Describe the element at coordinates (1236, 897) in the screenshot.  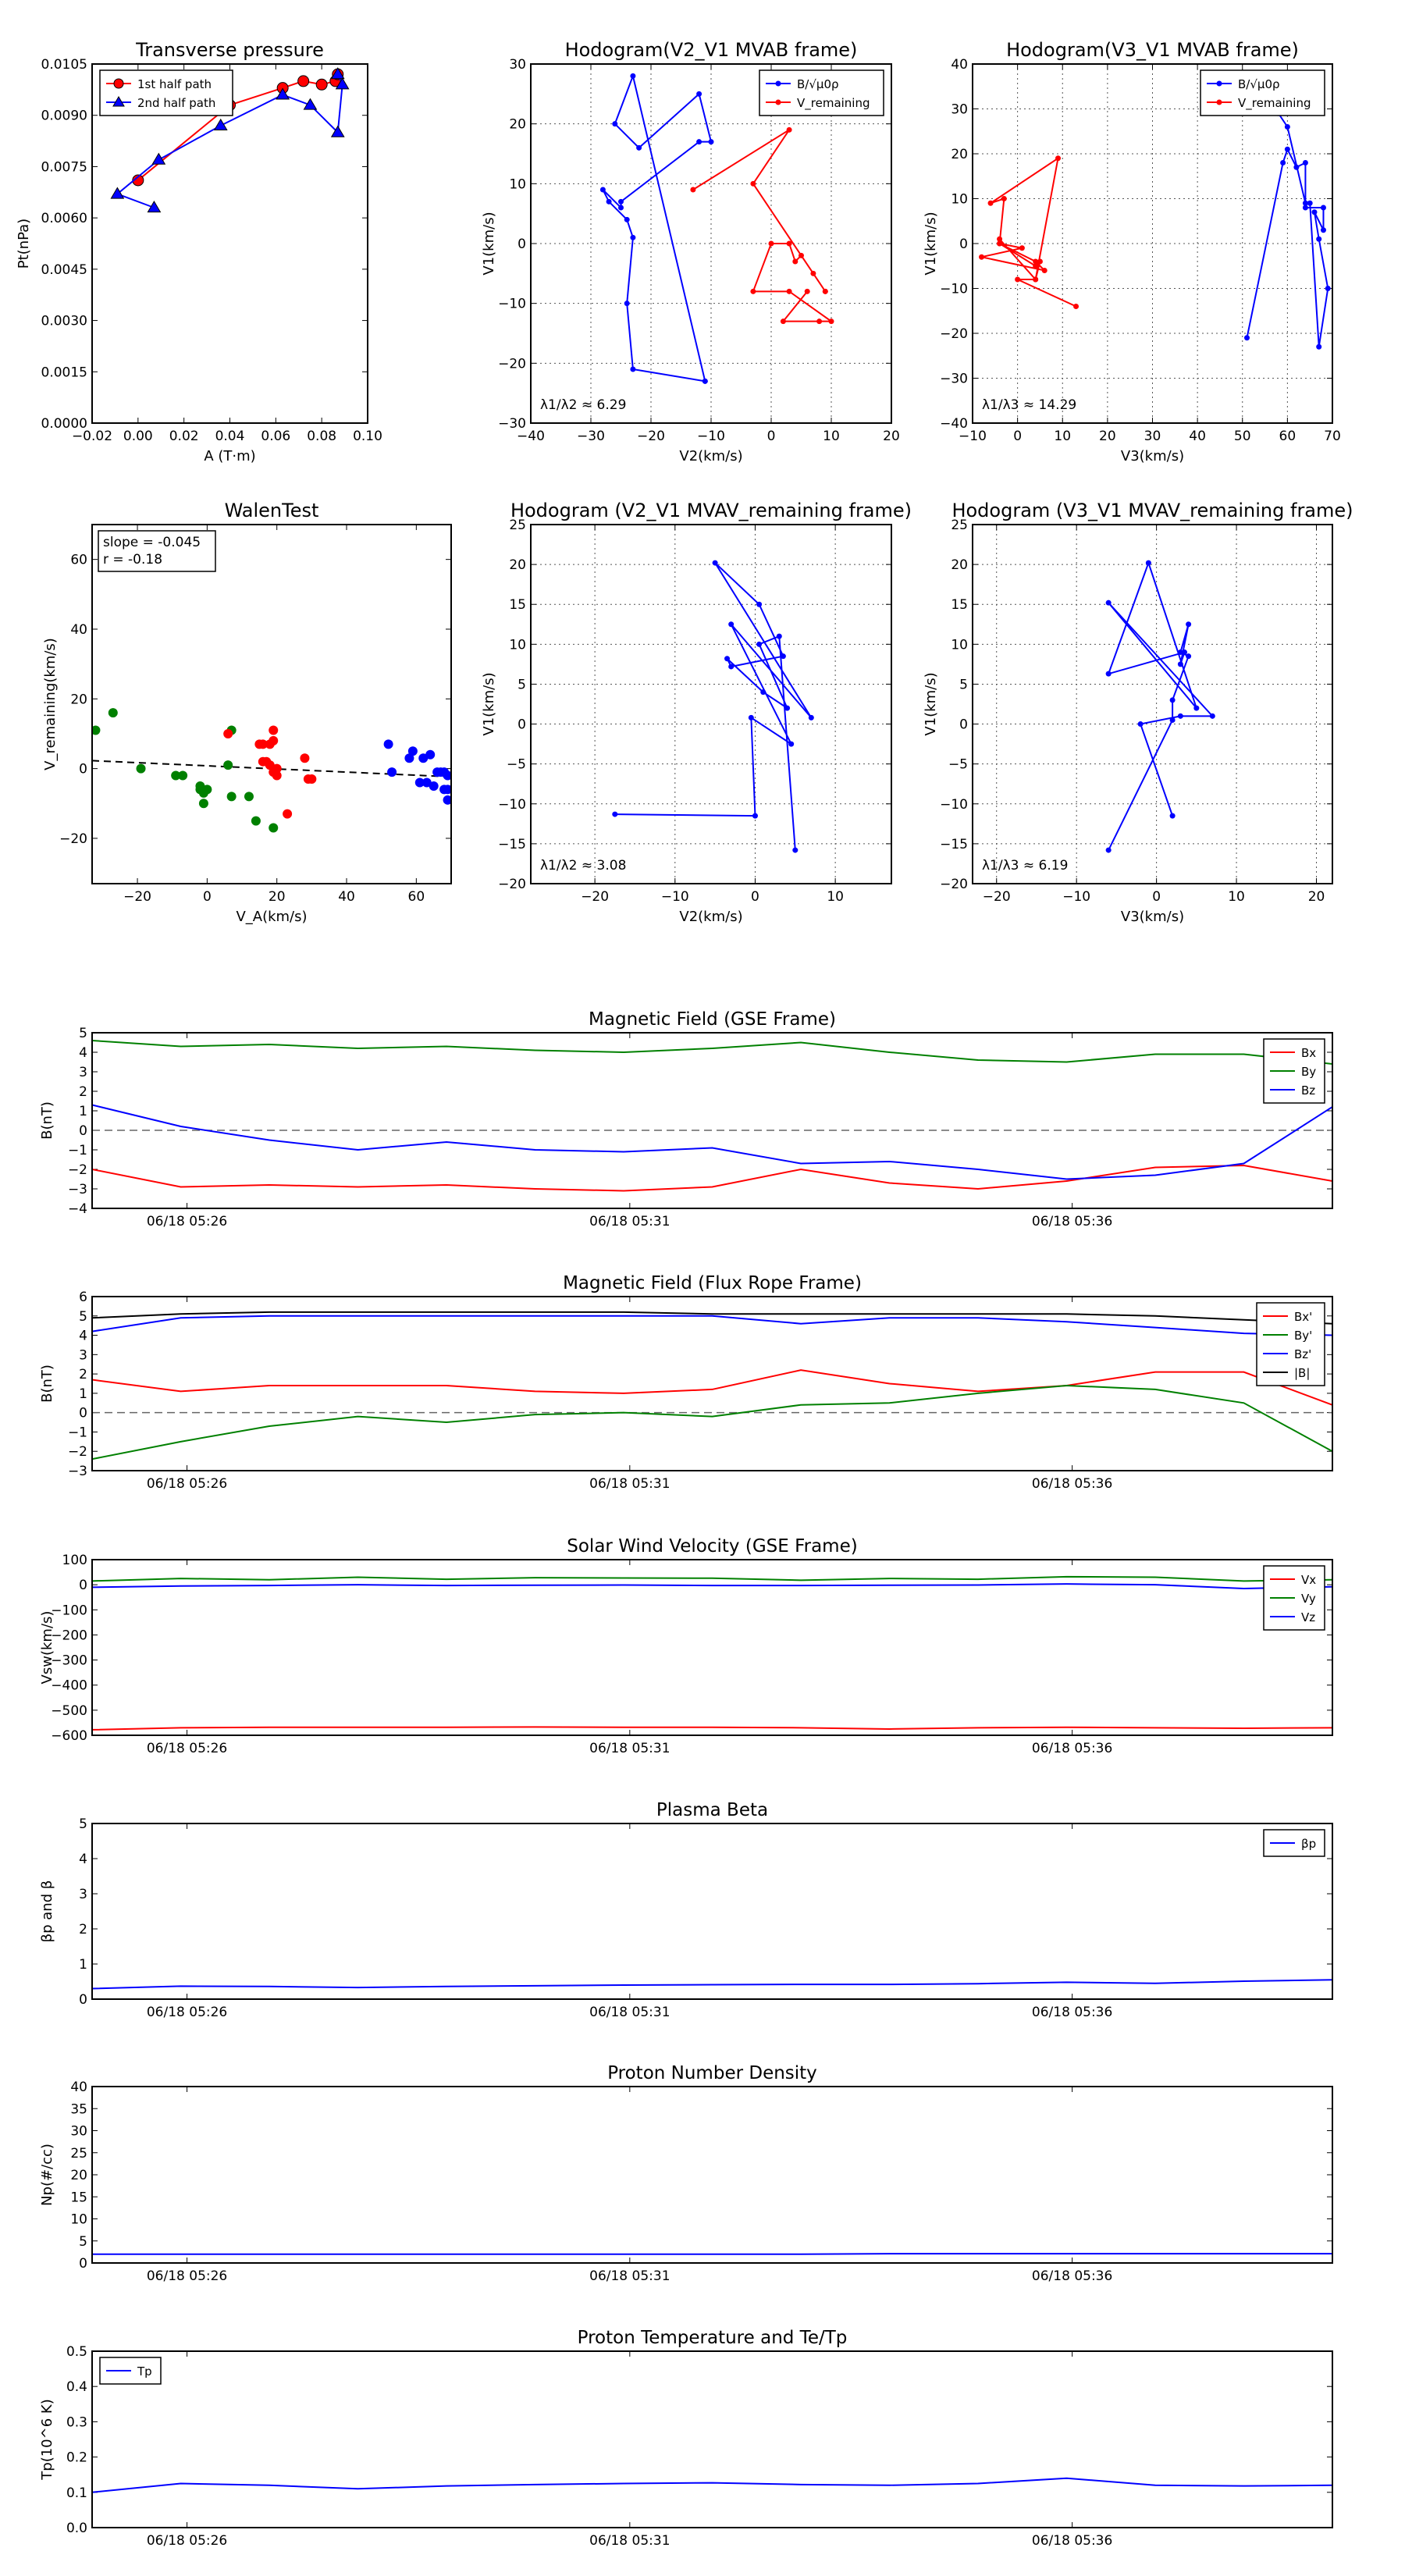
I see `x-tick-label: 10` at that location.